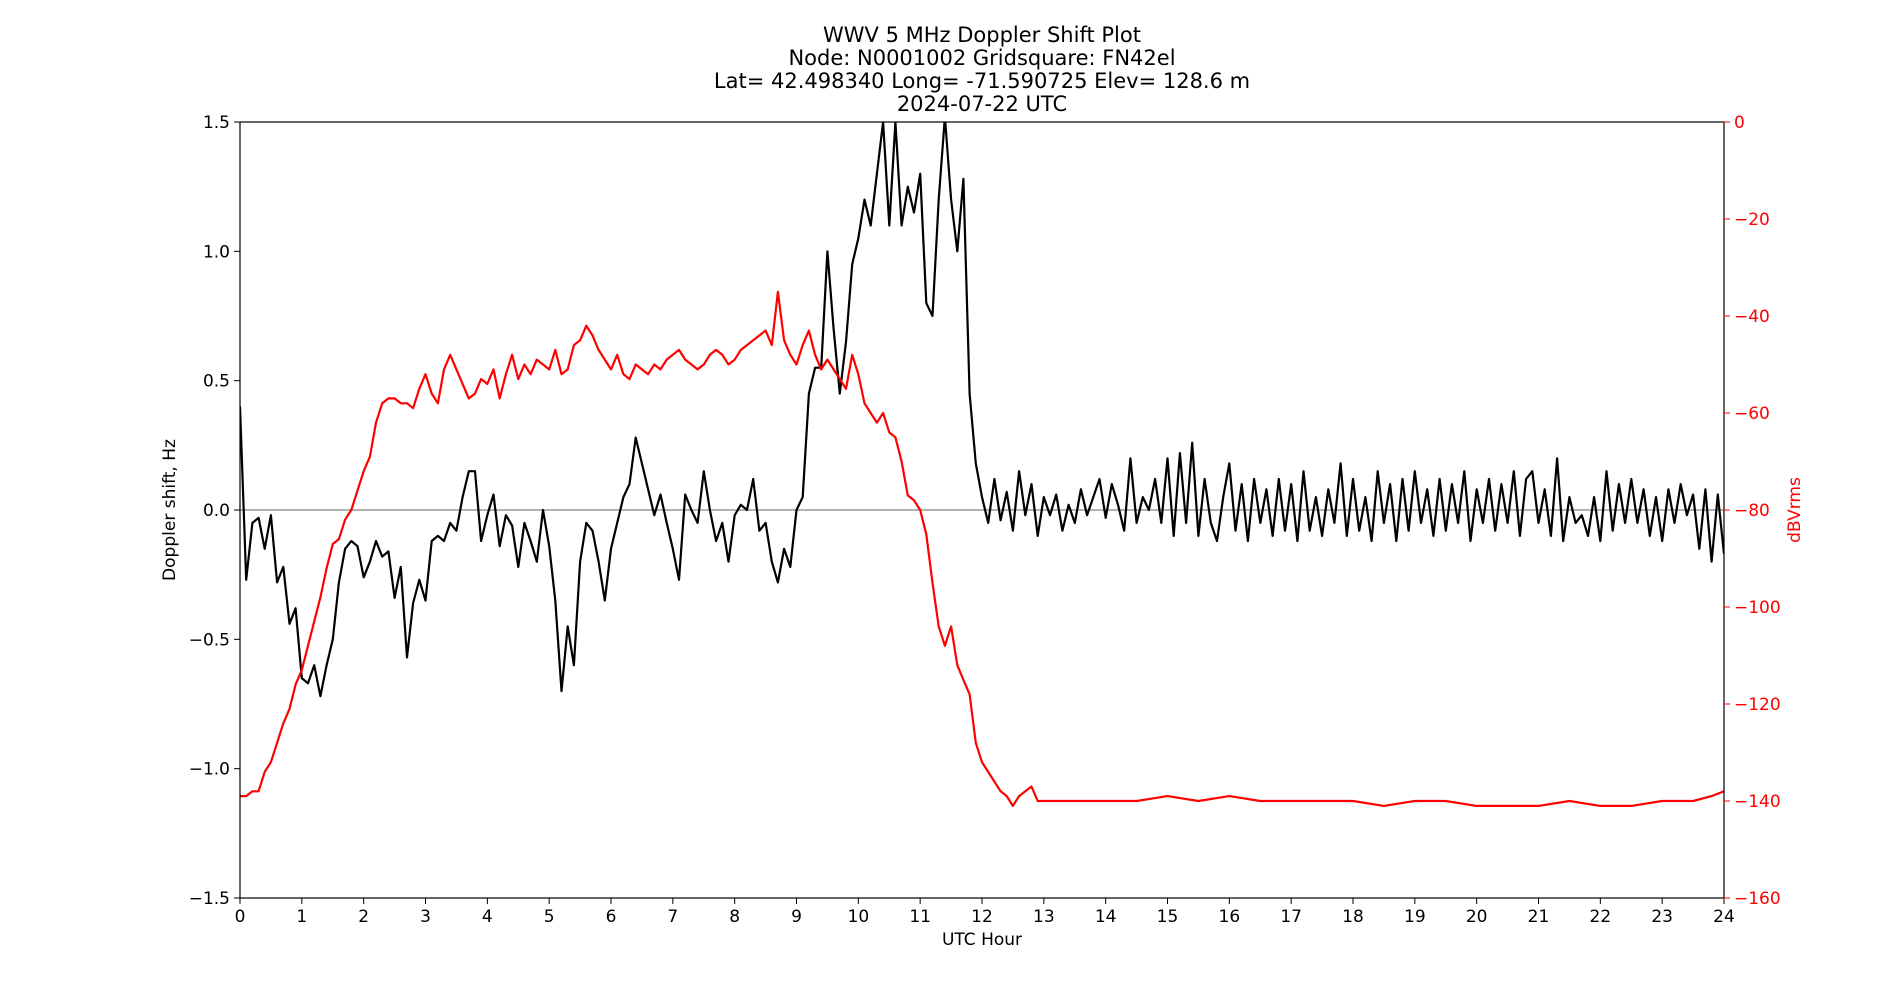  Describe the element at coordinates (1795, 510) in the screenshot. I see `y-axis-right-label: dBVrms` at that location.